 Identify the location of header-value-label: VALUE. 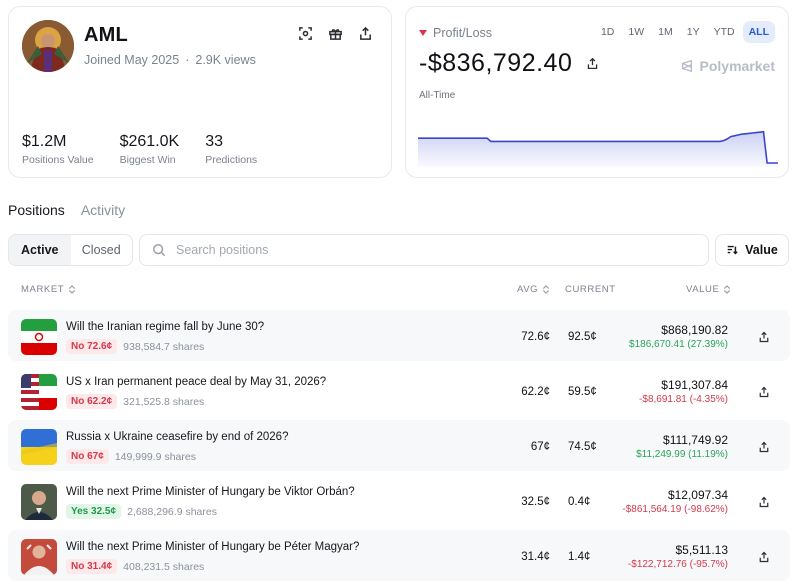
(703, 289).